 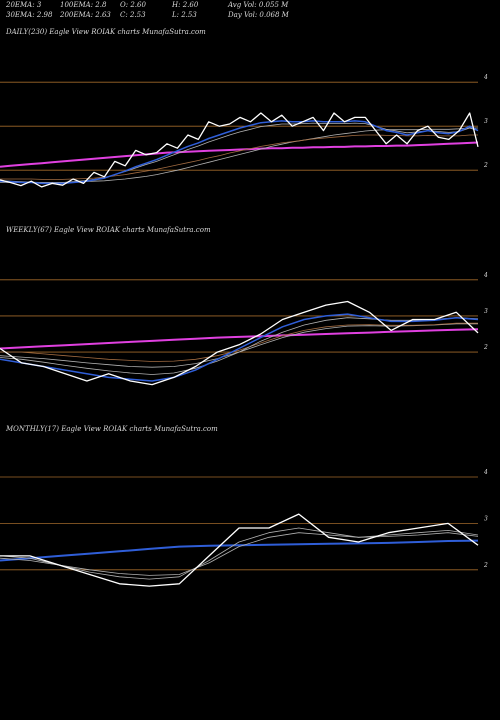 What do you see at coordinates (258, 5) in the screenshot?
I see `avg-vol-label: Avg Vol: 0.055 M` at bounding box center [258, 5].